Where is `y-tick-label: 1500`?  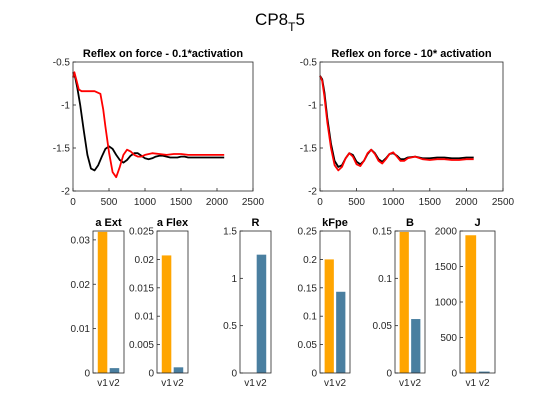
y-tick-label: 1500 is located at coordinates (446, 267).